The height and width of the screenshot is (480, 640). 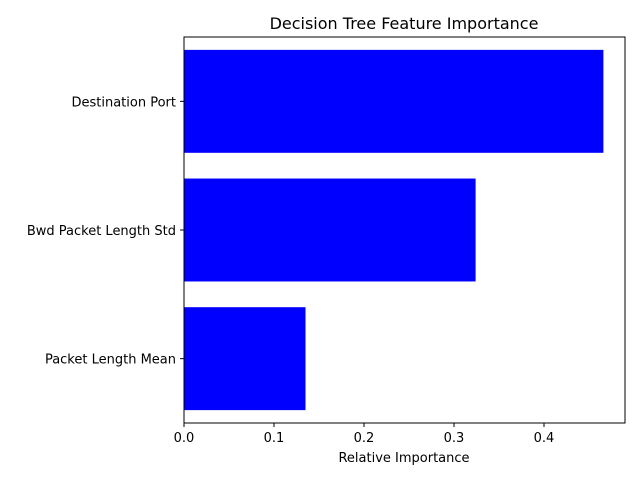 I want to click on y-tick-label: Packet Length Mean, so click(x=110, y=360).